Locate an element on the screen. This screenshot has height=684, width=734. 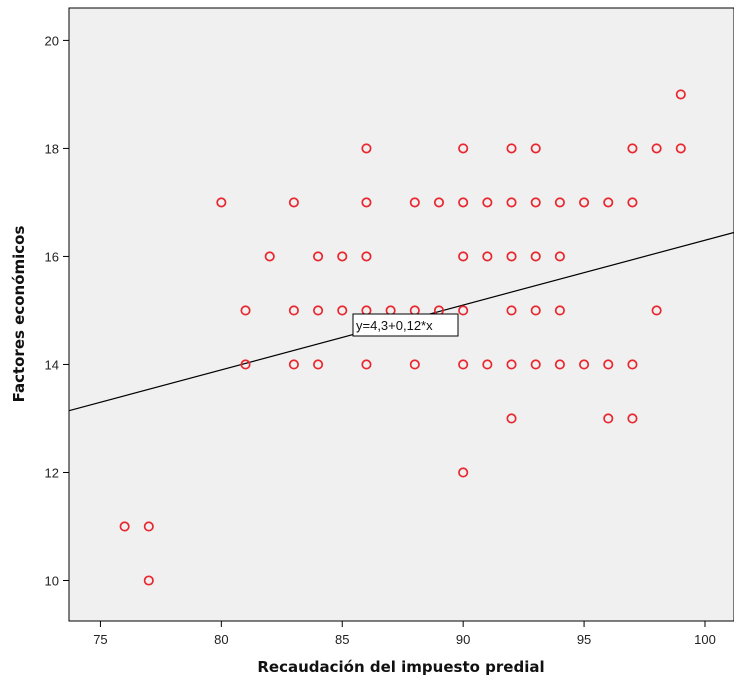
equation-box is located at coordinates (405, 325).